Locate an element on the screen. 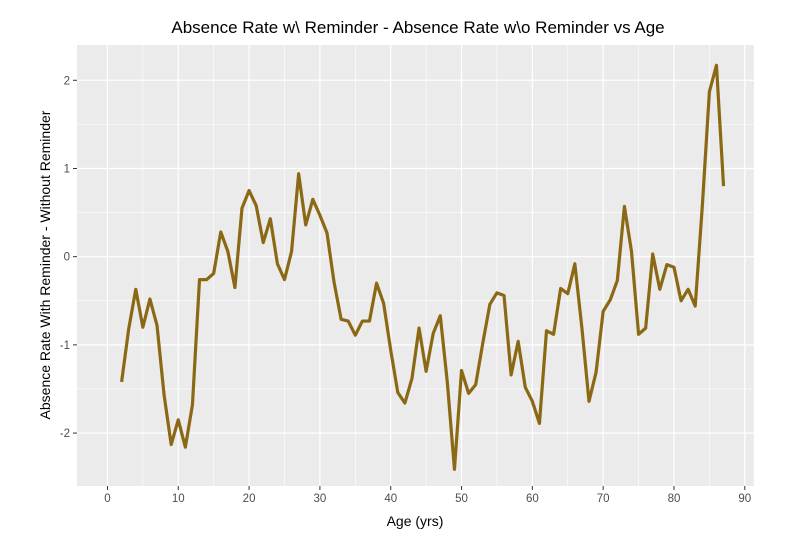  x-axis-title: Age (yrs) is located at coordinates (415, 521).